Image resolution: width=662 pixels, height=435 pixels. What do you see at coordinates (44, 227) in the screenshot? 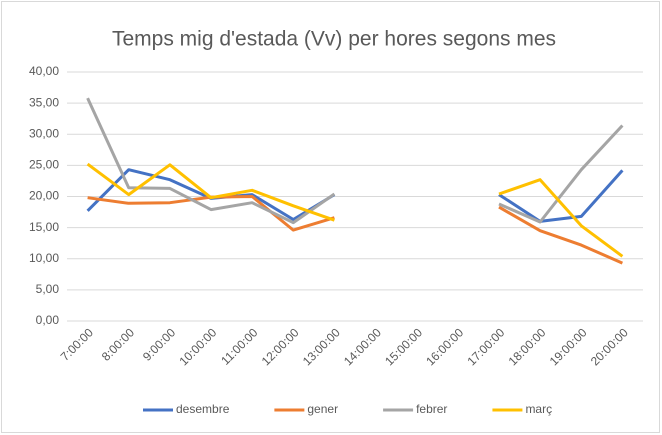
I see `y-tick-label: 15,00` at bounding box center [44, 227].